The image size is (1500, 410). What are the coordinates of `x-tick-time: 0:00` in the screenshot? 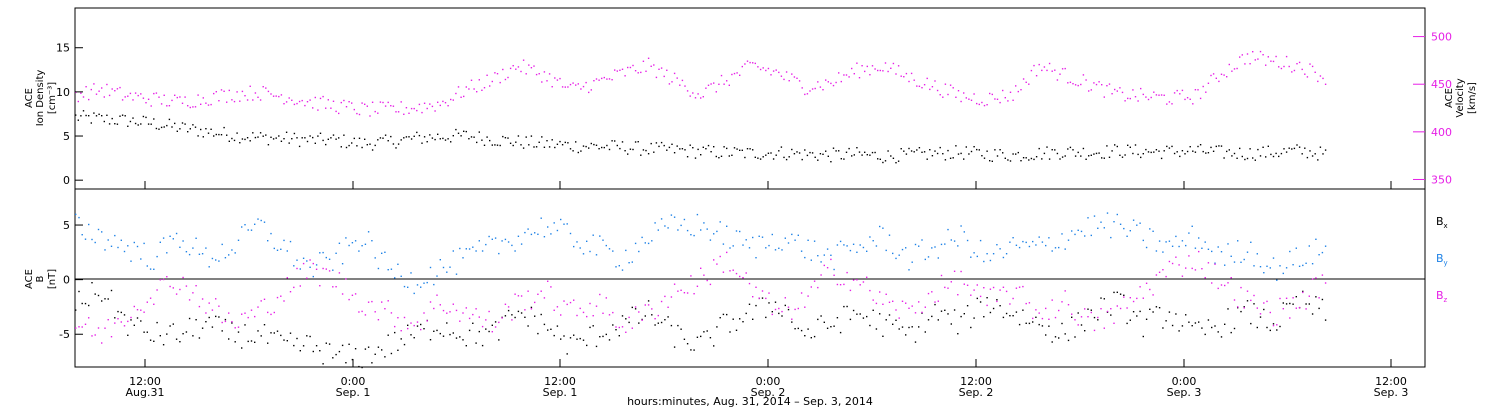 It's located at (353, 381).